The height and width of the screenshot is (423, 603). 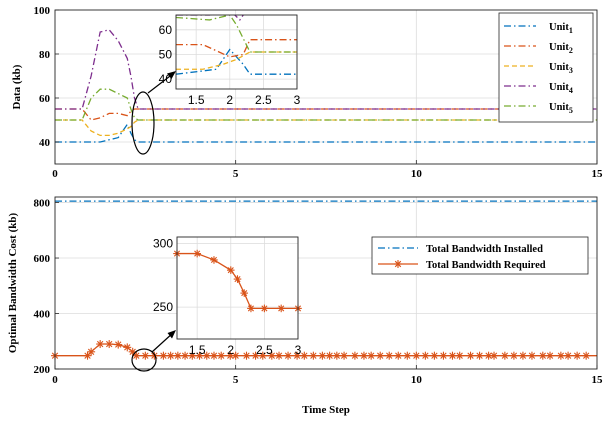 I want to click on bottom-legend-box, so click(x=480, y=255).